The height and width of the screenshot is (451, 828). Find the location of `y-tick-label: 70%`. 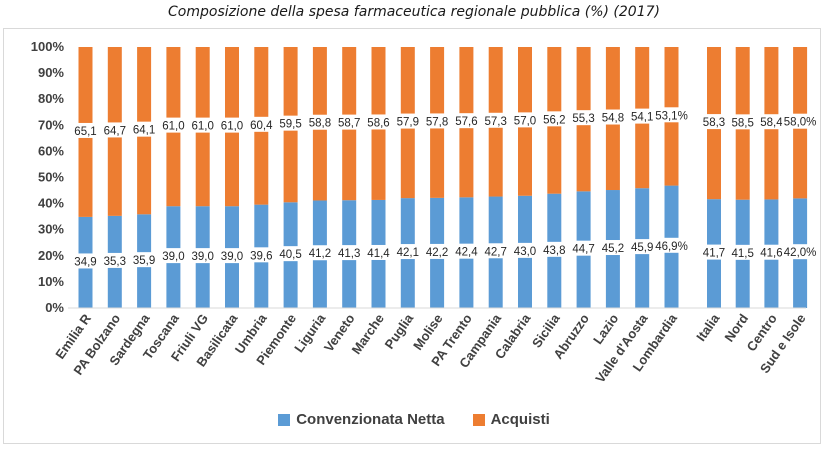

y-tick-label: 70% is located at coordinates (51, 124).